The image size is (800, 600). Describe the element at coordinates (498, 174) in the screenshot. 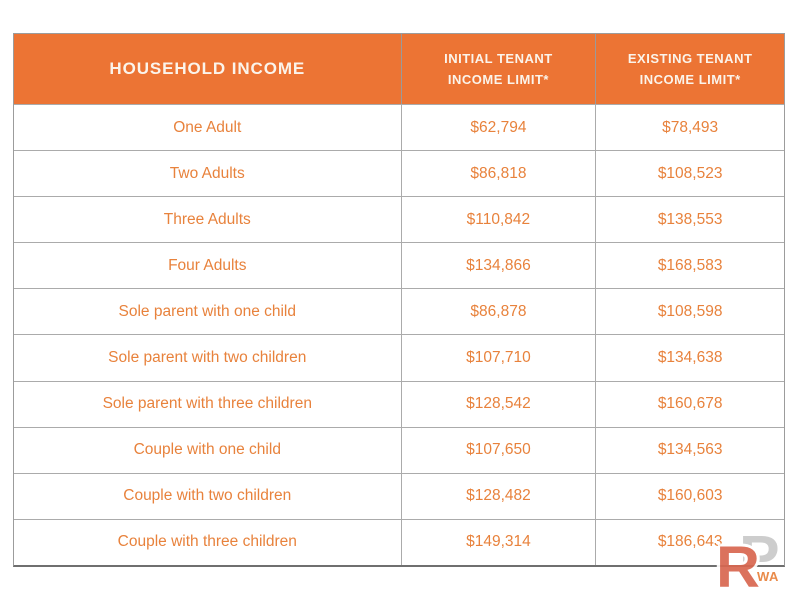

I see `initial-limit-cell: $86,818` at that location.